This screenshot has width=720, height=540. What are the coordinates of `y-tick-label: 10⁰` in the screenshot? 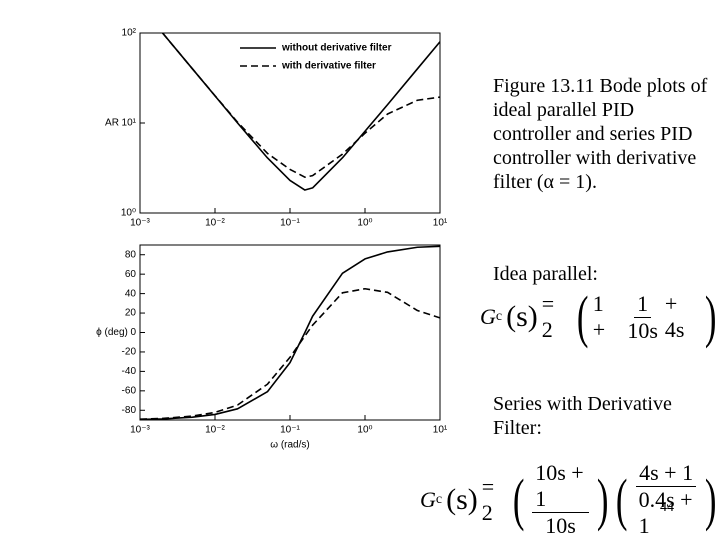 It's located at (128, 213).